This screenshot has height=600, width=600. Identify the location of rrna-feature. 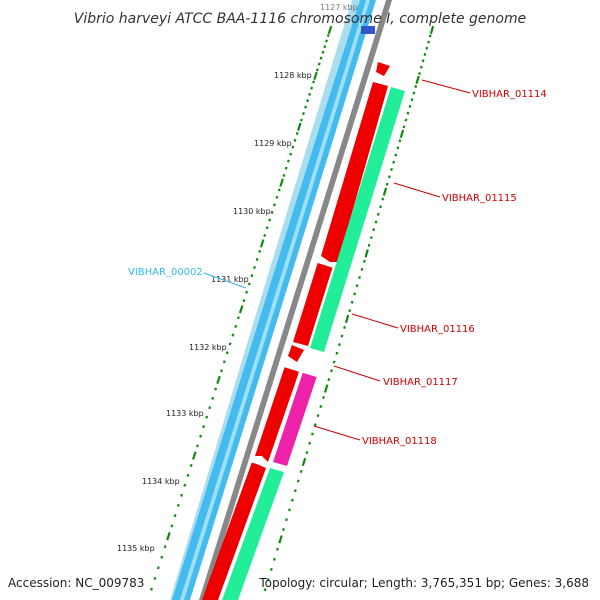
(357, 219).